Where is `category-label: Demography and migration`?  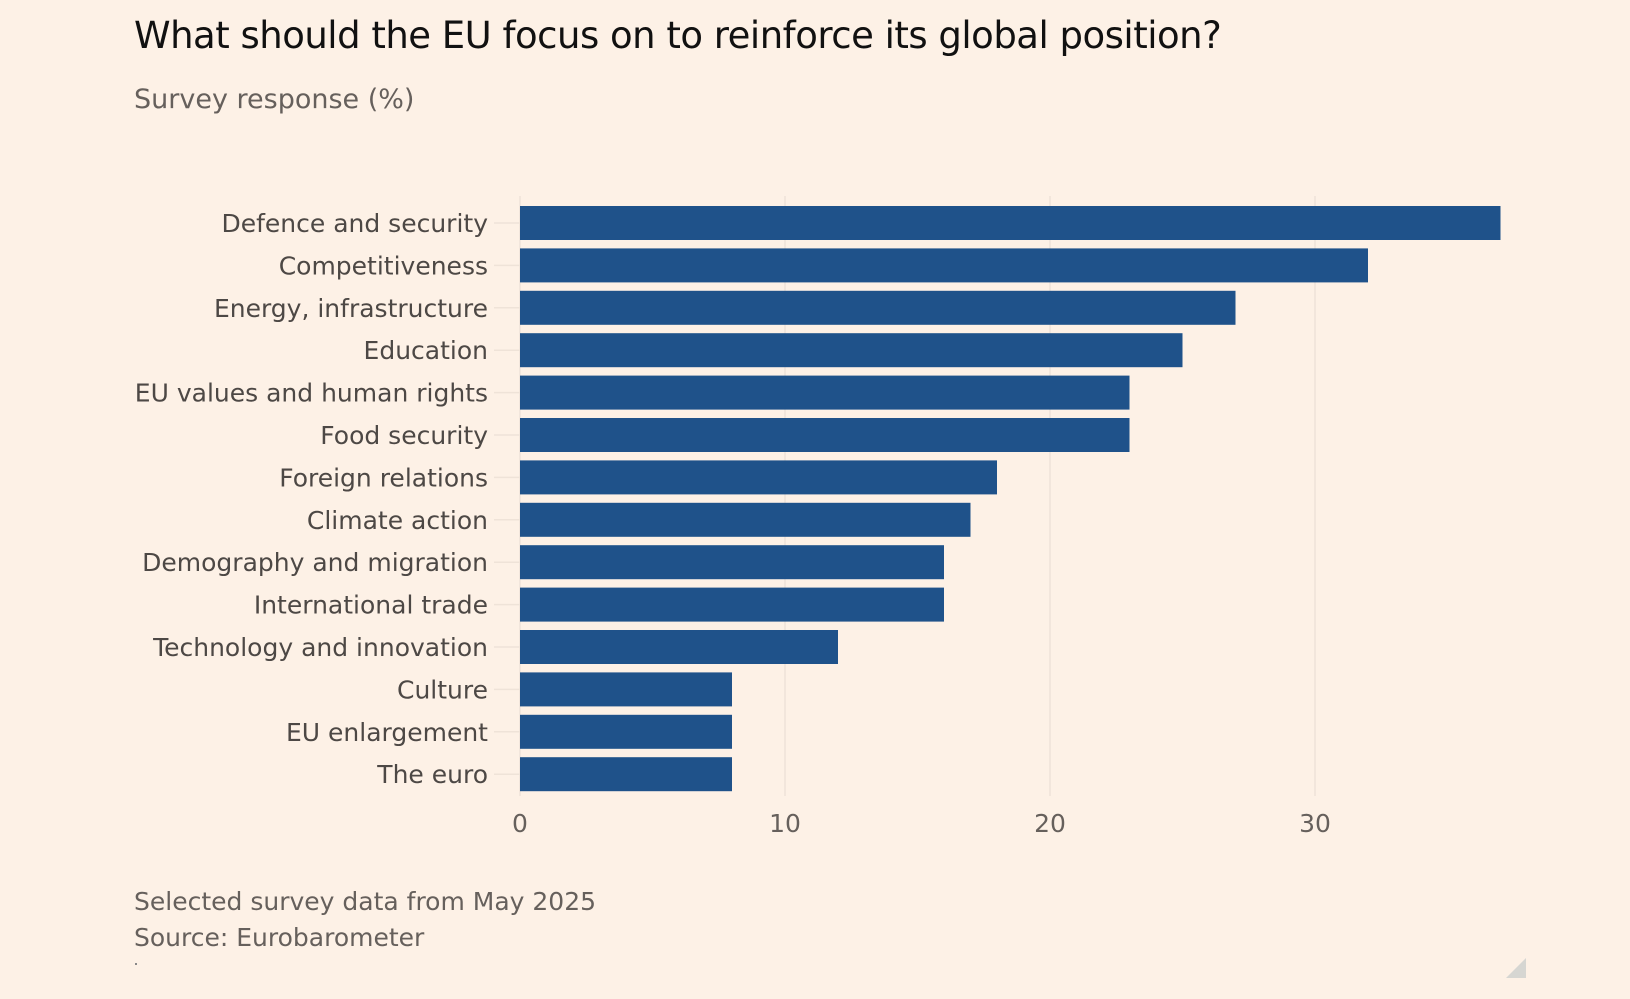 category-label: Demography and migration is located at coordinates (315, 562).